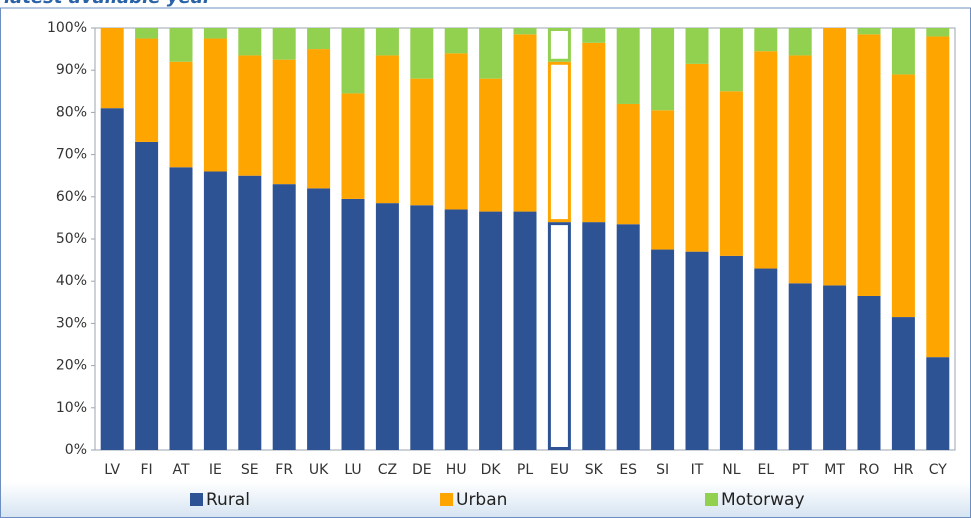 This screenshot has height=518, width=971. What do you see at coordinates (387, 470) in the screenshot?
I see `x-tick-label: CZ` at bounding box center [387, 470].